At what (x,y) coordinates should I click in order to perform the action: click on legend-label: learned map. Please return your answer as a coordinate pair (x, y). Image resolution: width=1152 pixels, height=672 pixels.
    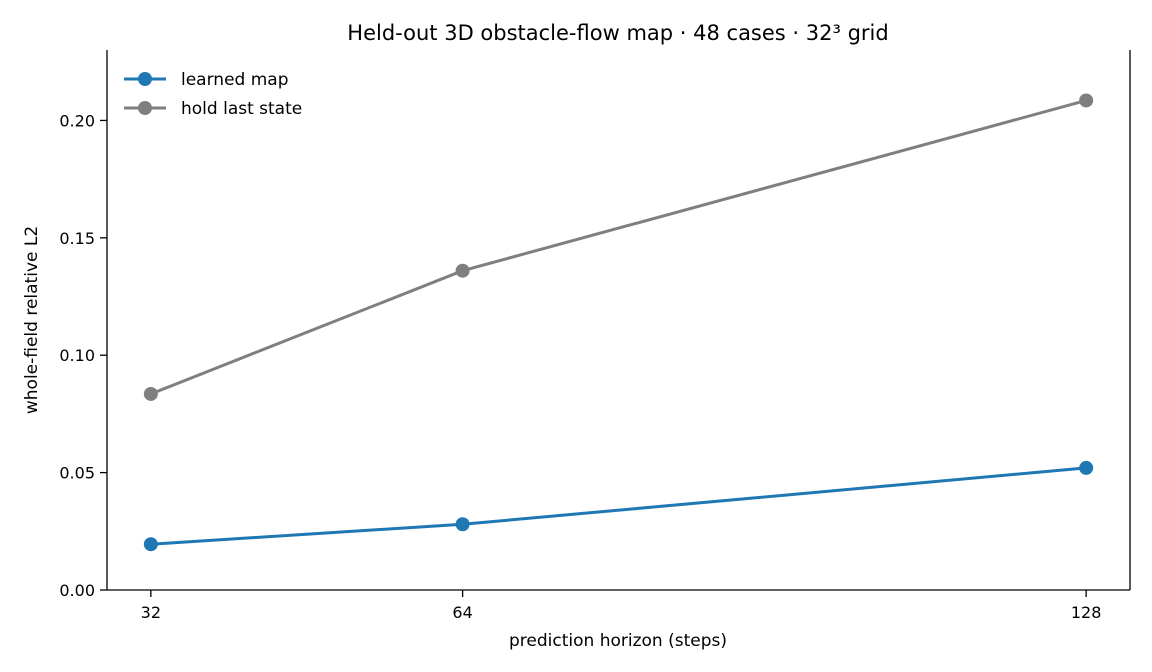
    Looking at the image, I should click on (235, 80).